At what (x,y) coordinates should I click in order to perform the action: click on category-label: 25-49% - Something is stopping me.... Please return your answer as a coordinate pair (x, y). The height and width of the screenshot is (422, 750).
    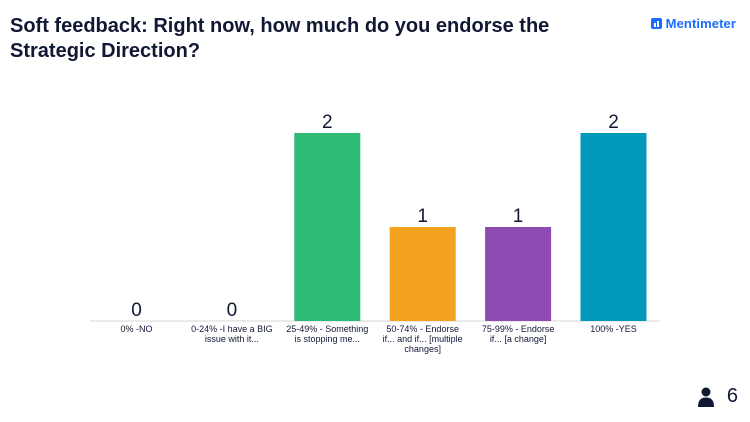
    Looking at the image, I should click on (327, 334).